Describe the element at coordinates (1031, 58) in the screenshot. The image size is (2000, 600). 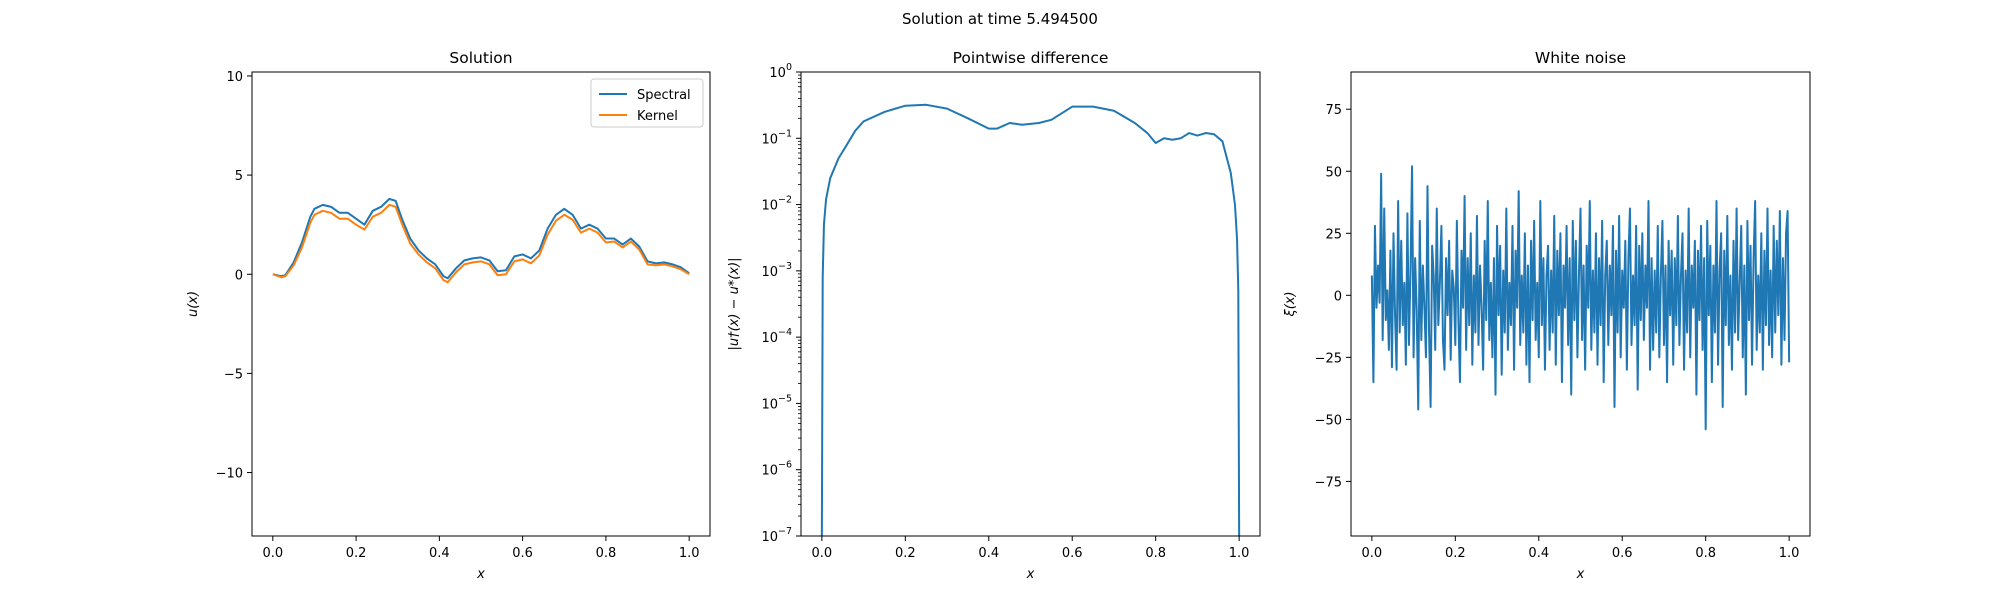
I see `panel-title: Pointwise difference` at that location.